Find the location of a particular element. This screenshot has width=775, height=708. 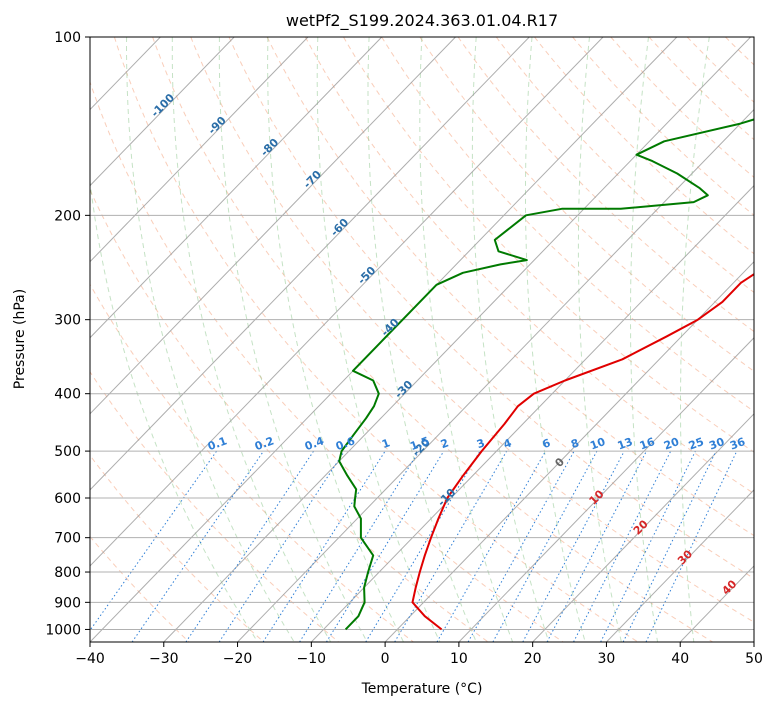

isotherm-label: -80 is located at coordinates (269, 147).